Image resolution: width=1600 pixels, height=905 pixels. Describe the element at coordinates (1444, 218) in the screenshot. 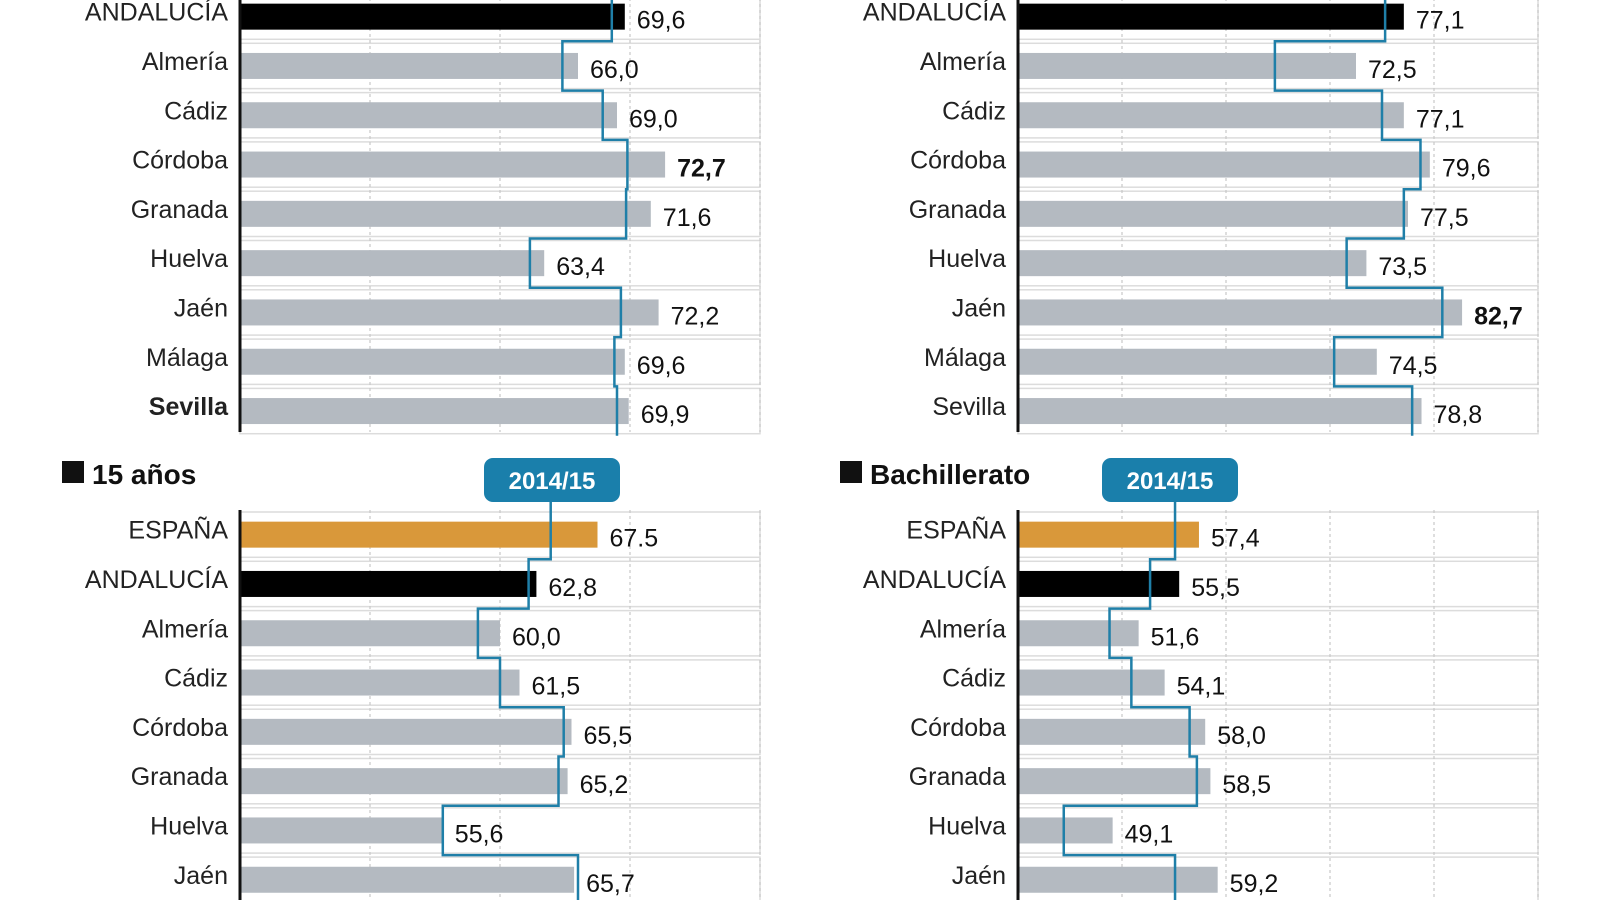

I see `value-label: 77,5` at that location.